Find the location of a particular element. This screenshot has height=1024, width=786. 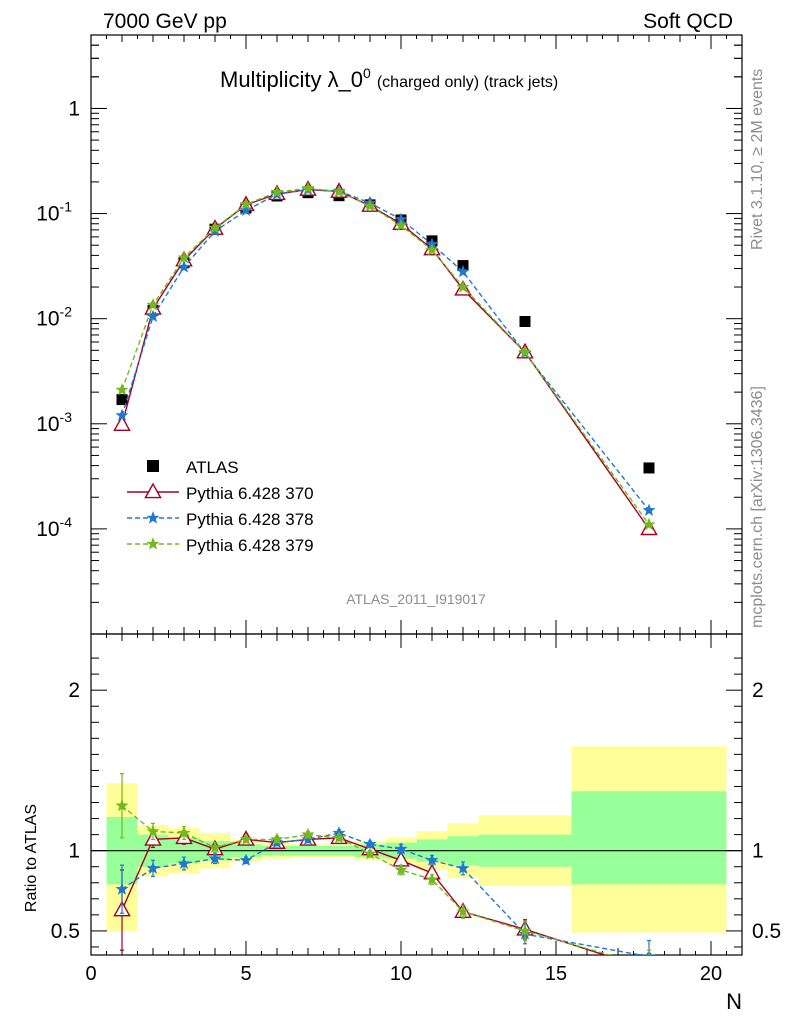

x-tick-label: 20 is located at coordinates (711, 974).